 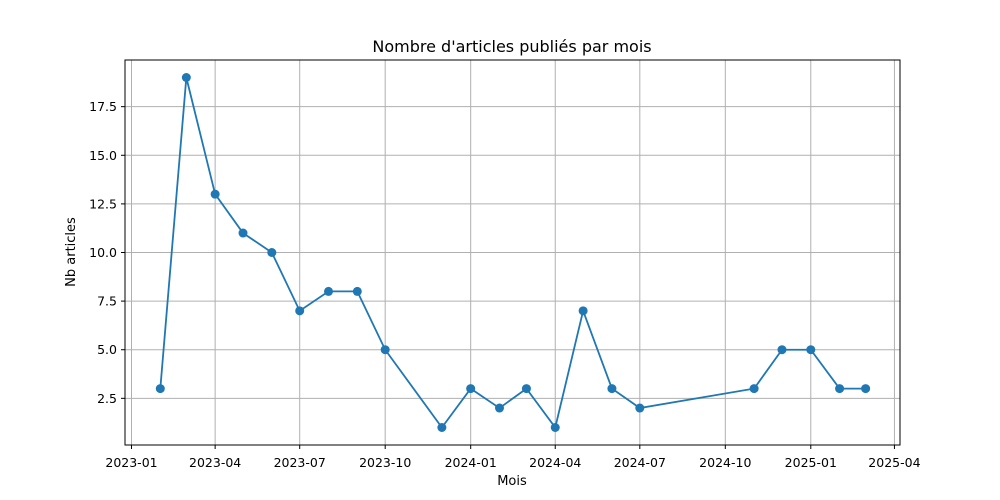 I want to click on chart-title: Nombre d'articles publiés par mois, so click(x=511, y=46).